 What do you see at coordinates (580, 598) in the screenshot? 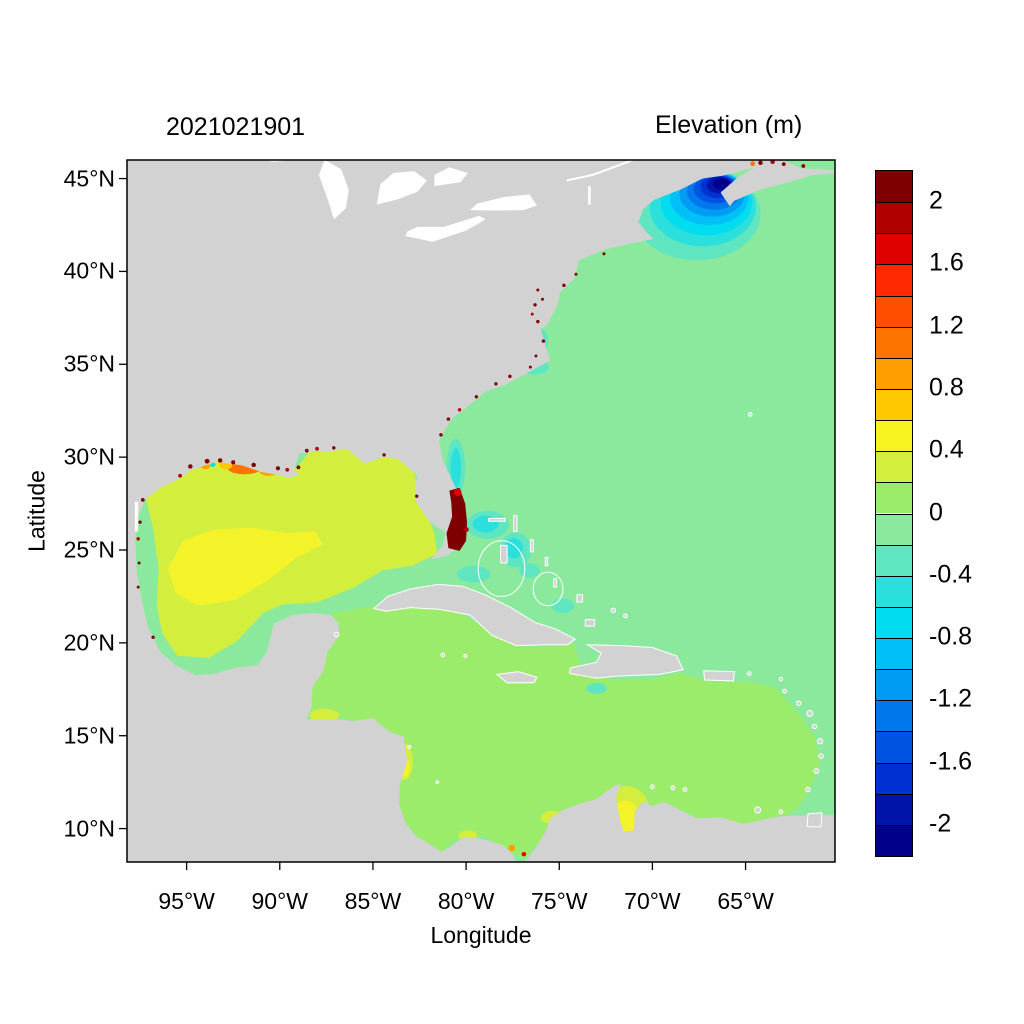
I see `acklins-island` at bounding box center [580, 598].